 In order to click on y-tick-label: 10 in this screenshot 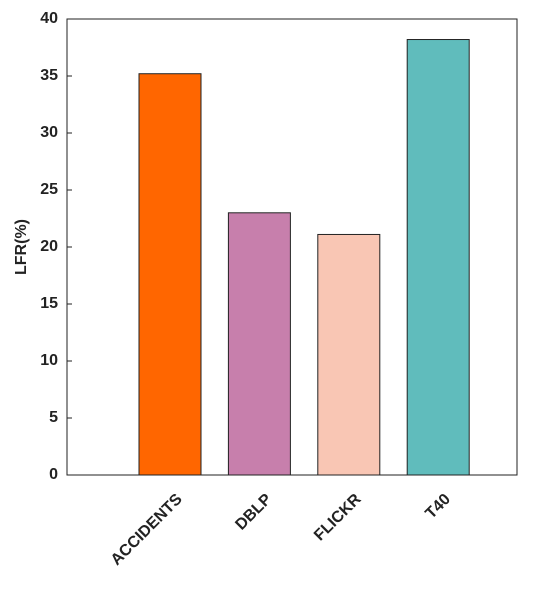, I will do `click(49, 360)`.